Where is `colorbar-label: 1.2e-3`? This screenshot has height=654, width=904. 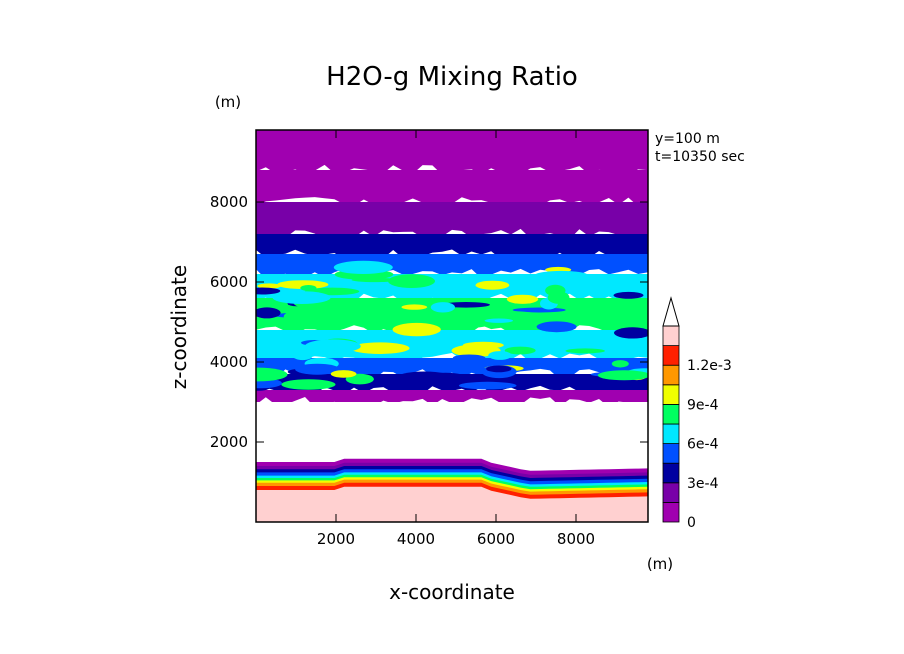 colorbar-label: 1.2e-3 is located at coordinates (709, 366).